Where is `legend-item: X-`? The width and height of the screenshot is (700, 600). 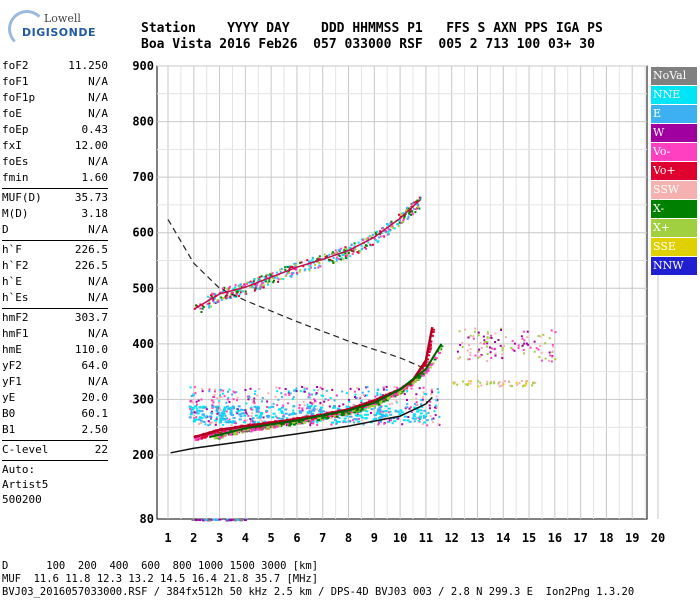 legend-item: X- is located at coordinates (674, 209).